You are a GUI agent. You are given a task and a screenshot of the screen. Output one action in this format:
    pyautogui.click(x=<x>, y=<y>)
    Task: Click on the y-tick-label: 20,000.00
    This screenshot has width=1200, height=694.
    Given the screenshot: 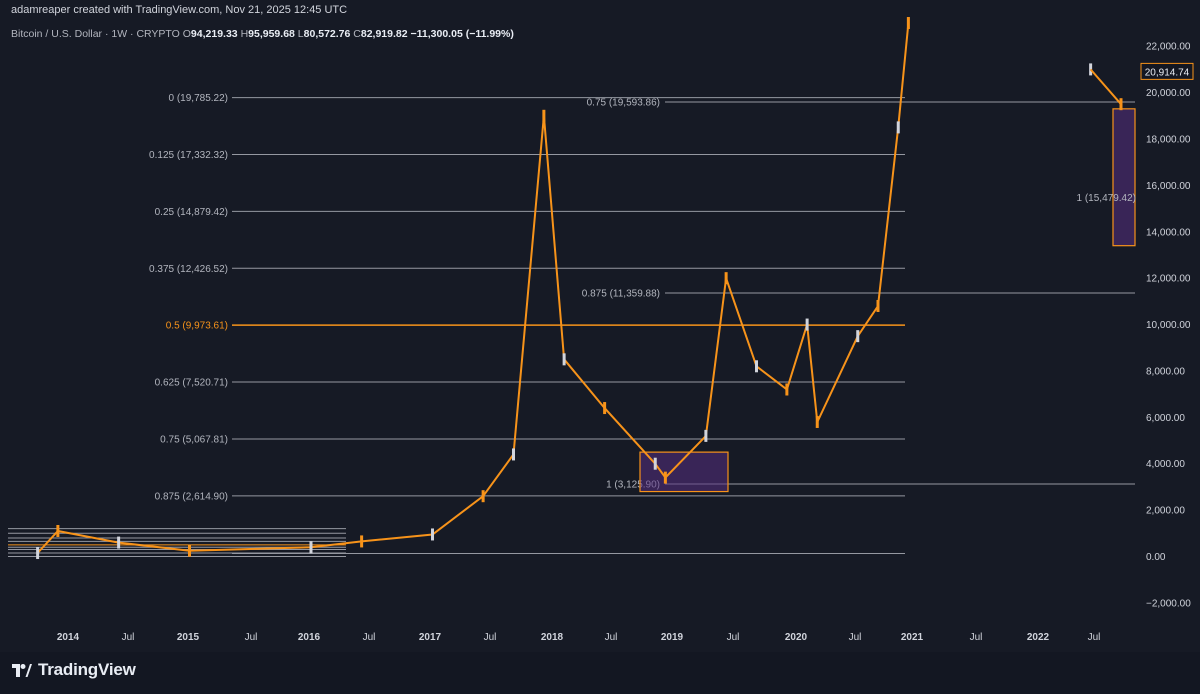 What is the action you would take?
    pyautogui.click(x=1168, y=93)
    